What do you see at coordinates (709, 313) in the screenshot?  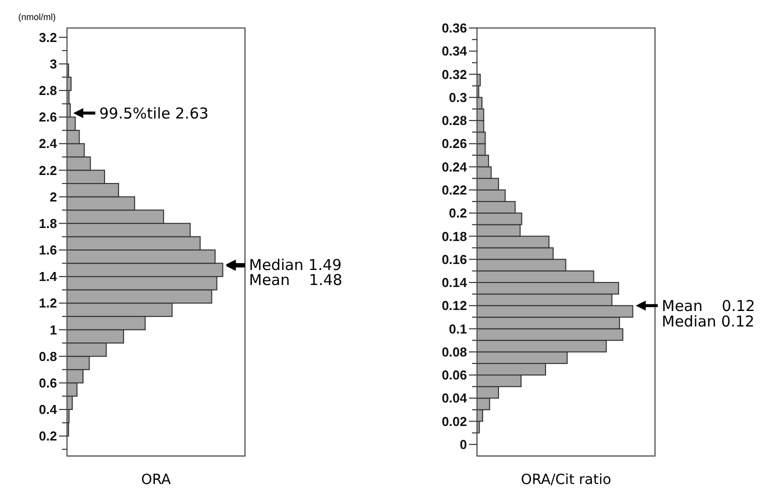 I see `ref-line-label: Mean 0.12 Median 0.12` at bounding box center [709, 313].